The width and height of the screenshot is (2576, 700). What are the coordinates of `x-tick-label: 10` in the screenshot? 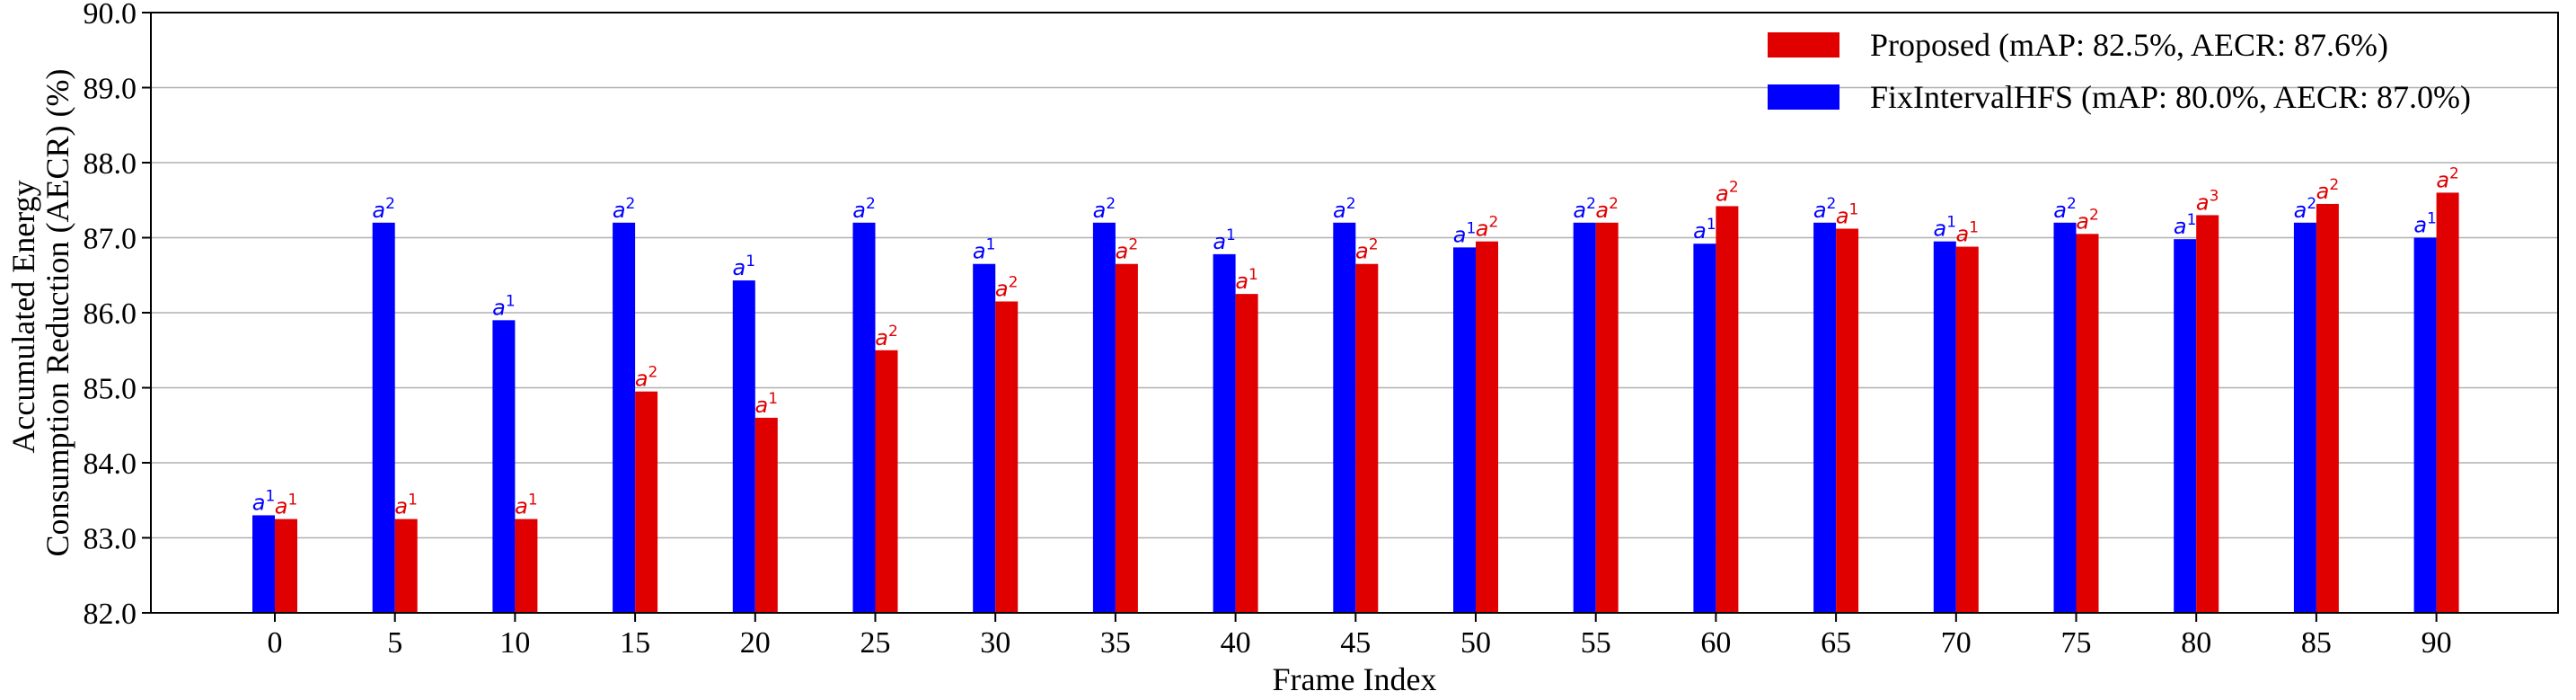 It's located at (514, 643).